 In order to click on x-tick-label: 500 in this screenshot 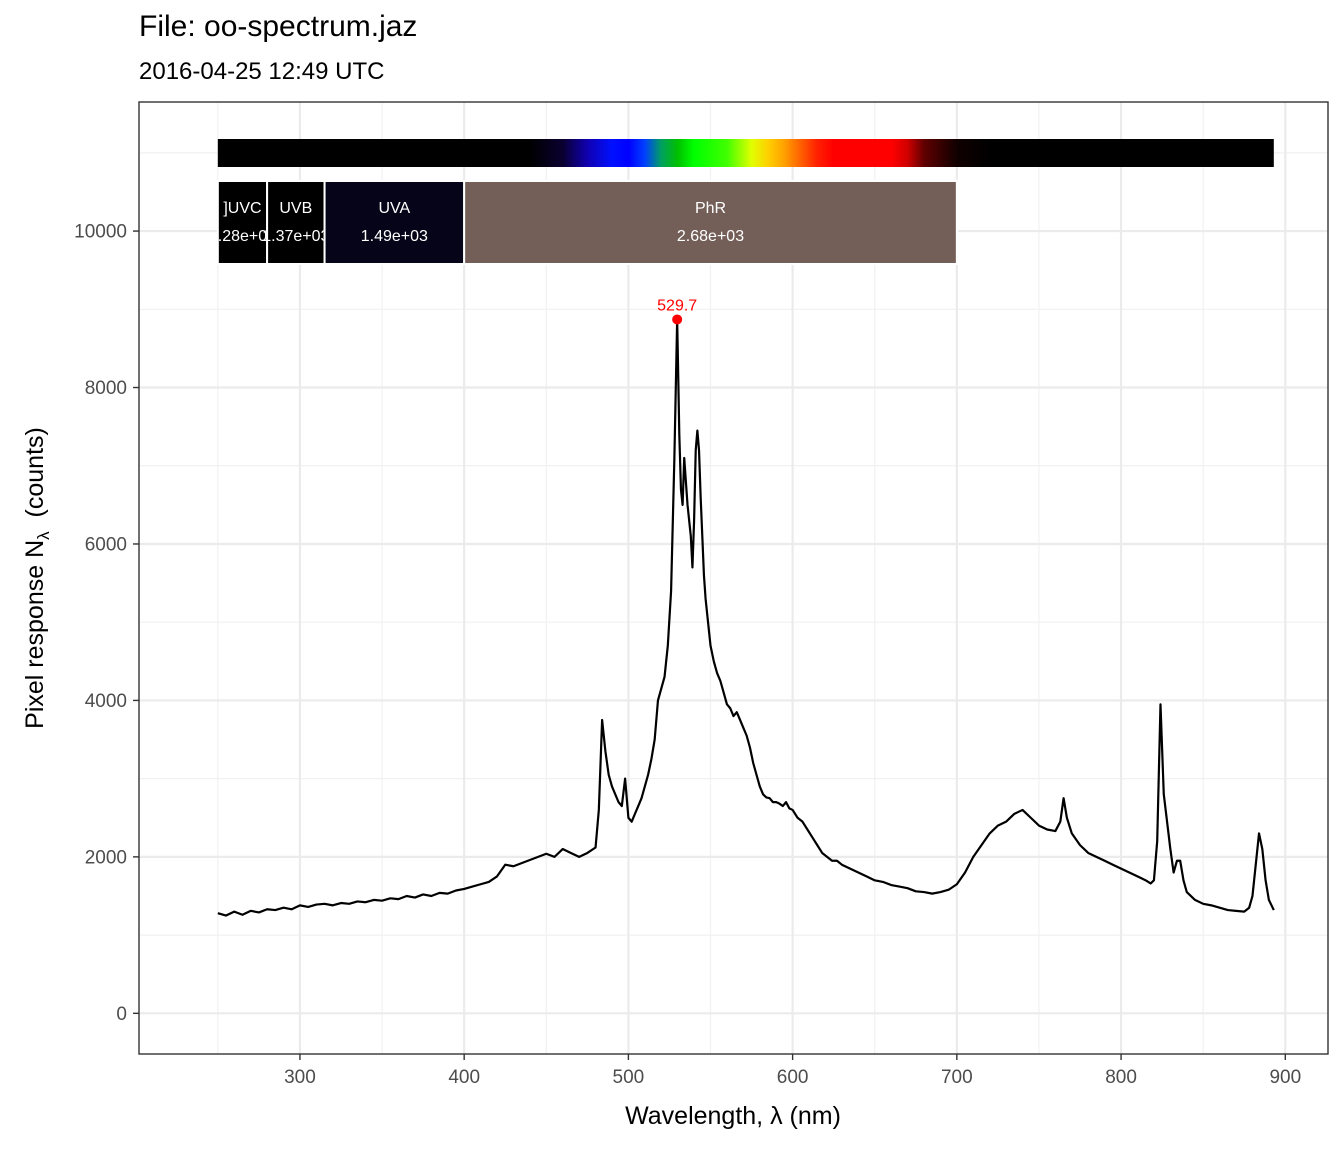, I will do `click(629, 1077)`.